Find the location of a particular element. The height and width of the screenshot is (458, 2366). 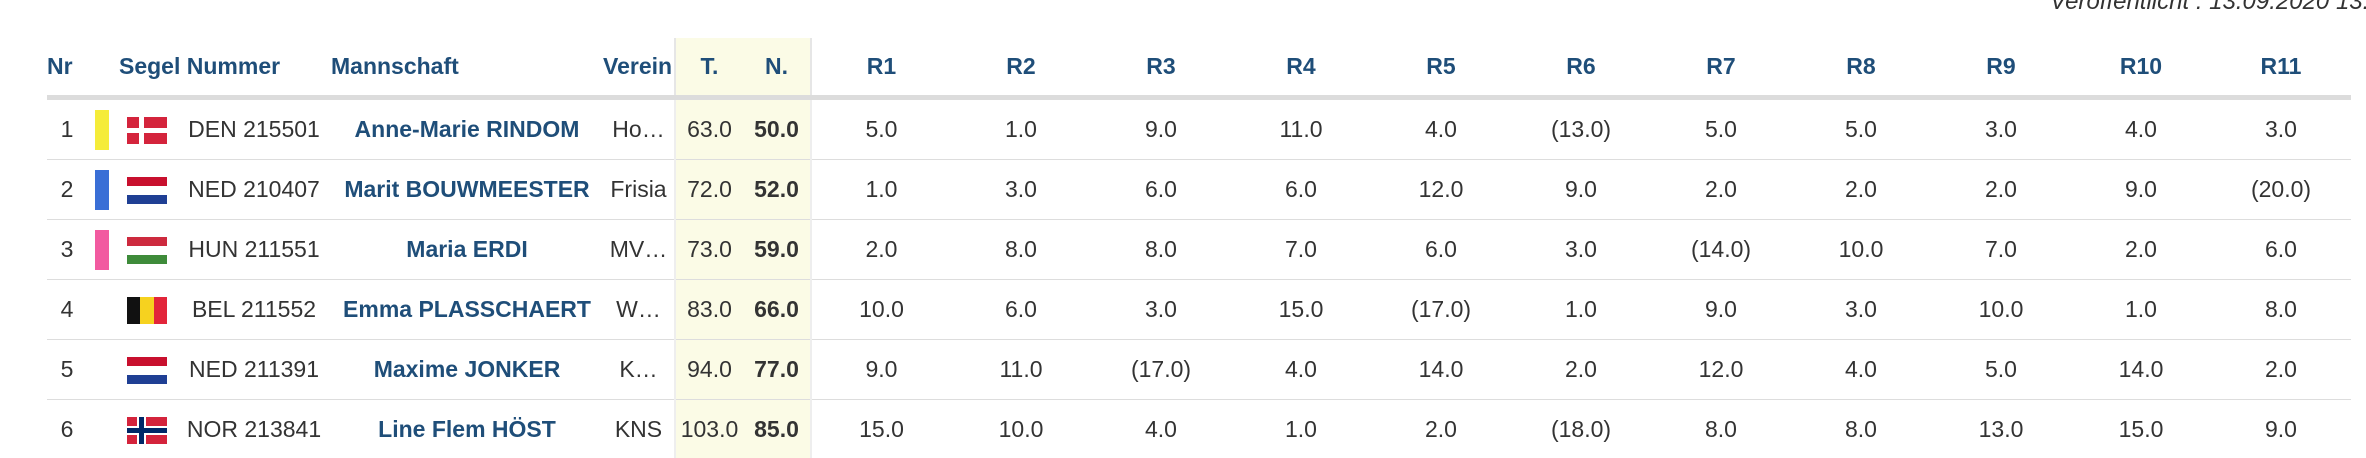

crew-name-link: Anne-Marie RINDOM is located at coordinates (467, 128).